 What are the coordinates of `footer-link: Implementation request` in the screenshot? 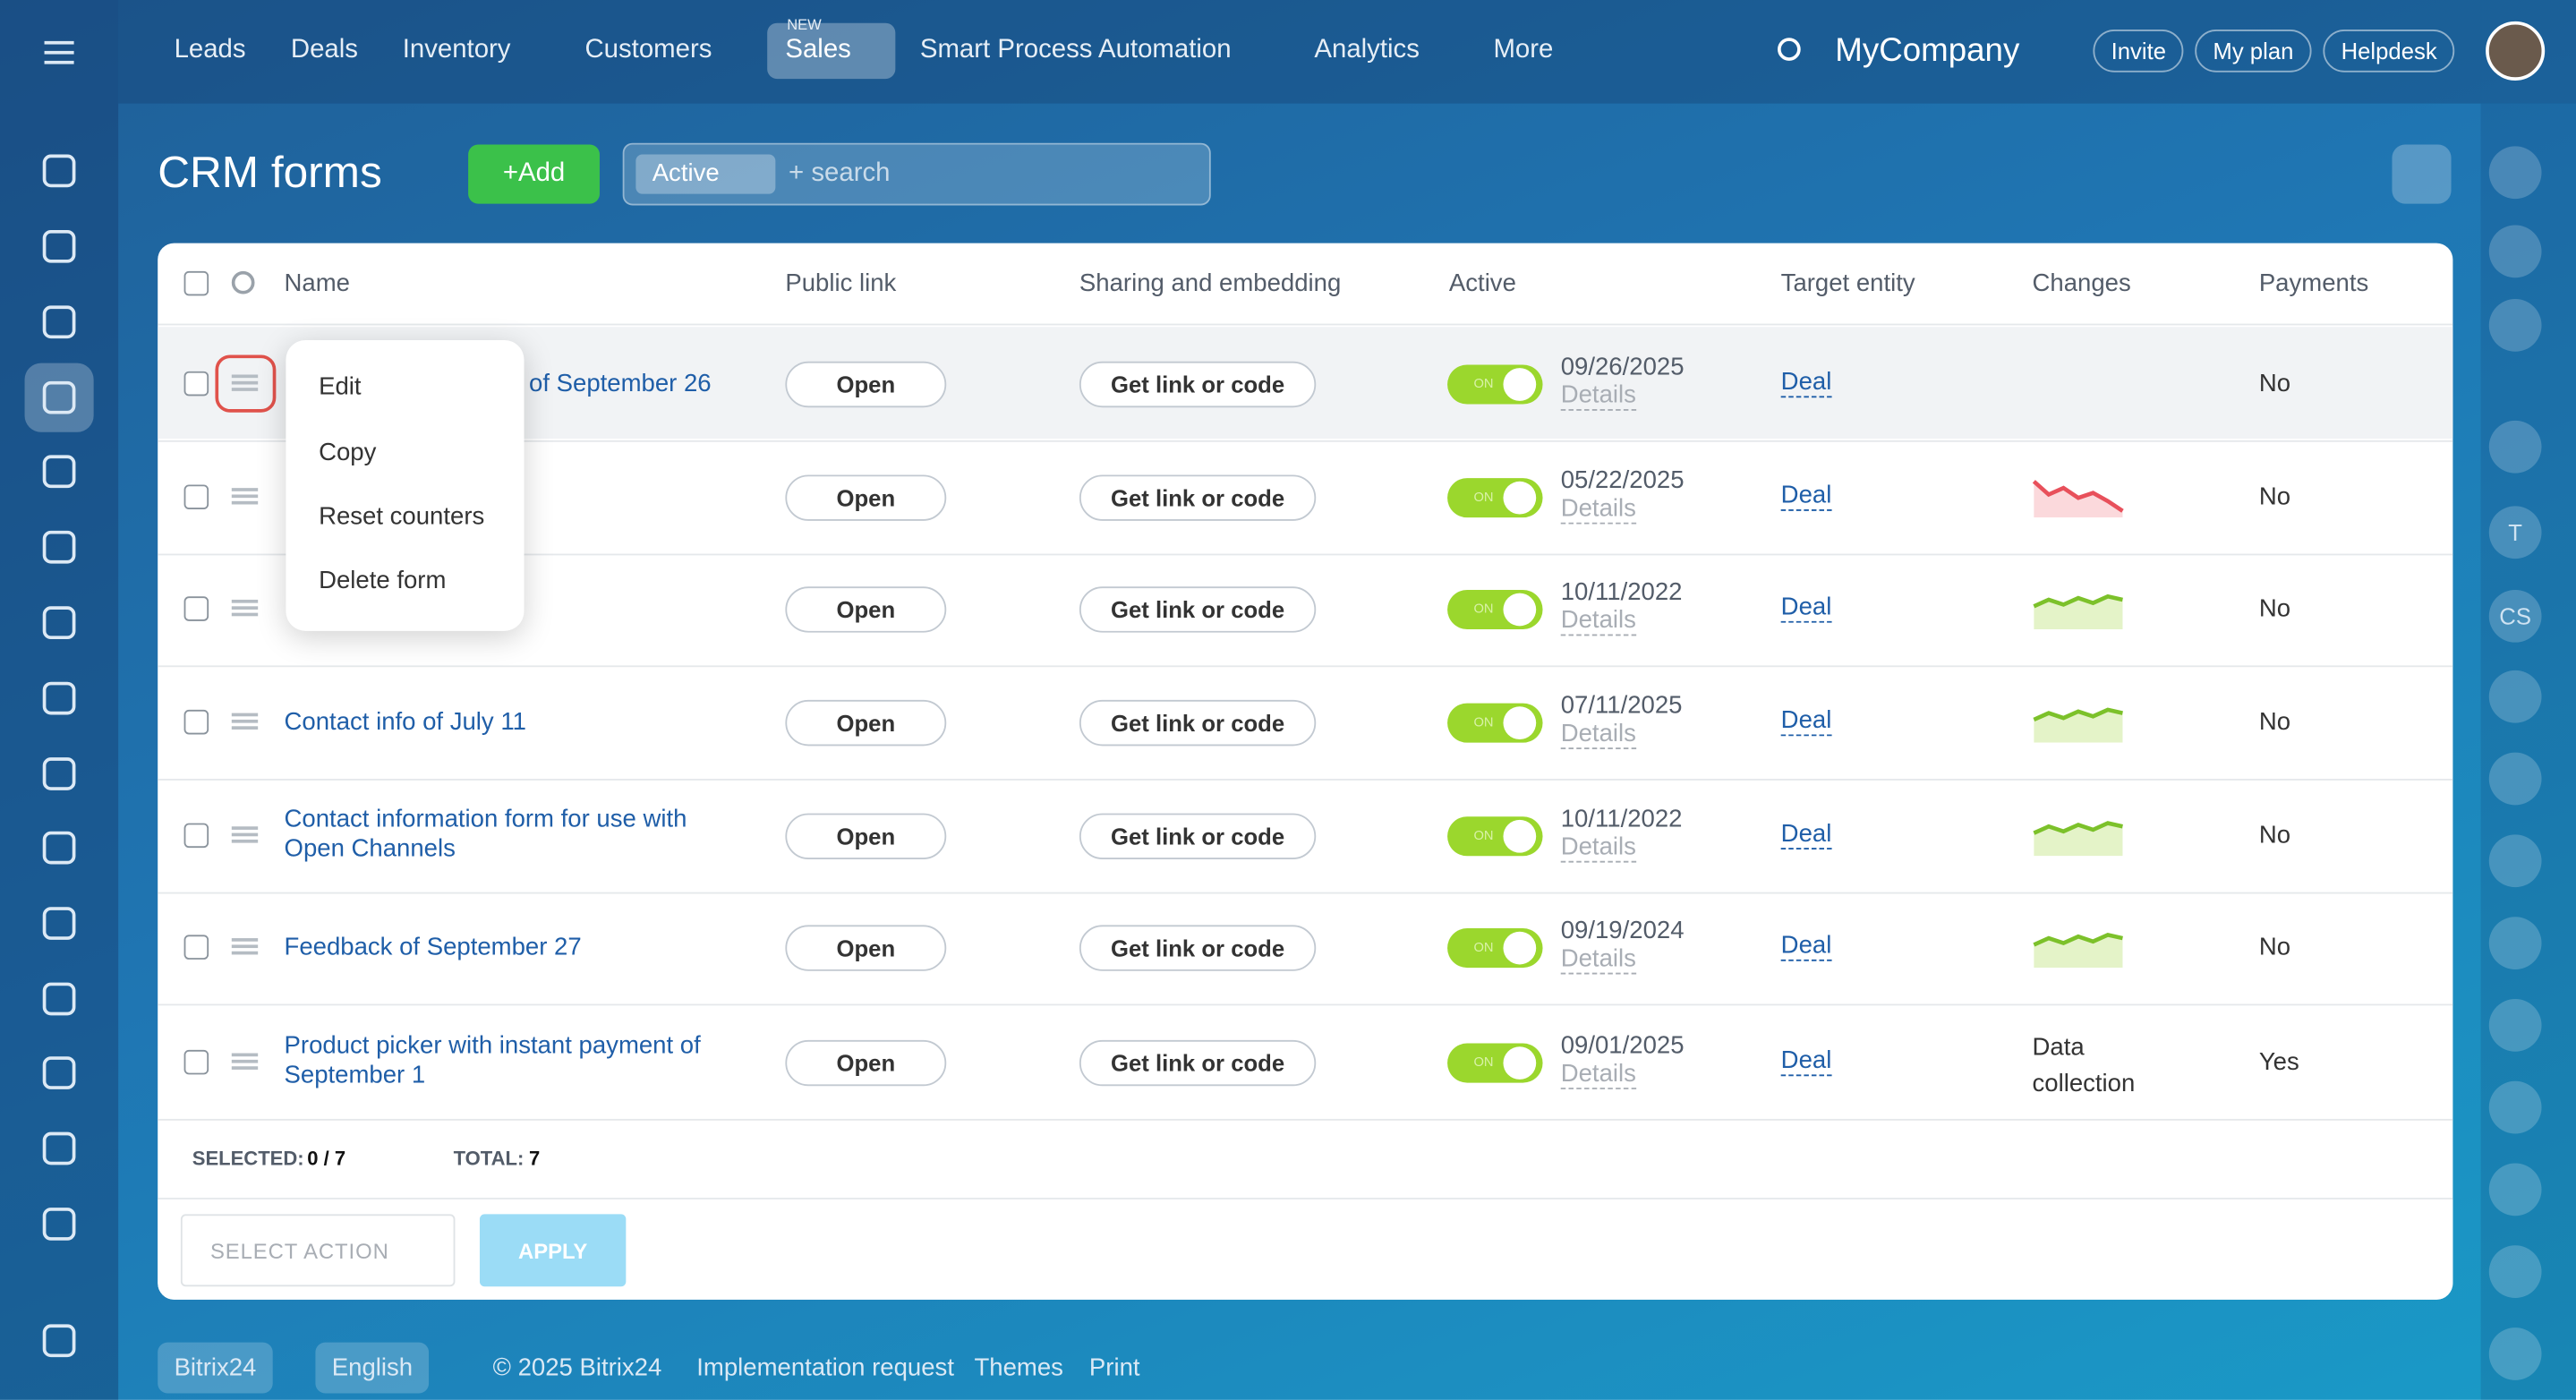 It's located at (825, 1367).